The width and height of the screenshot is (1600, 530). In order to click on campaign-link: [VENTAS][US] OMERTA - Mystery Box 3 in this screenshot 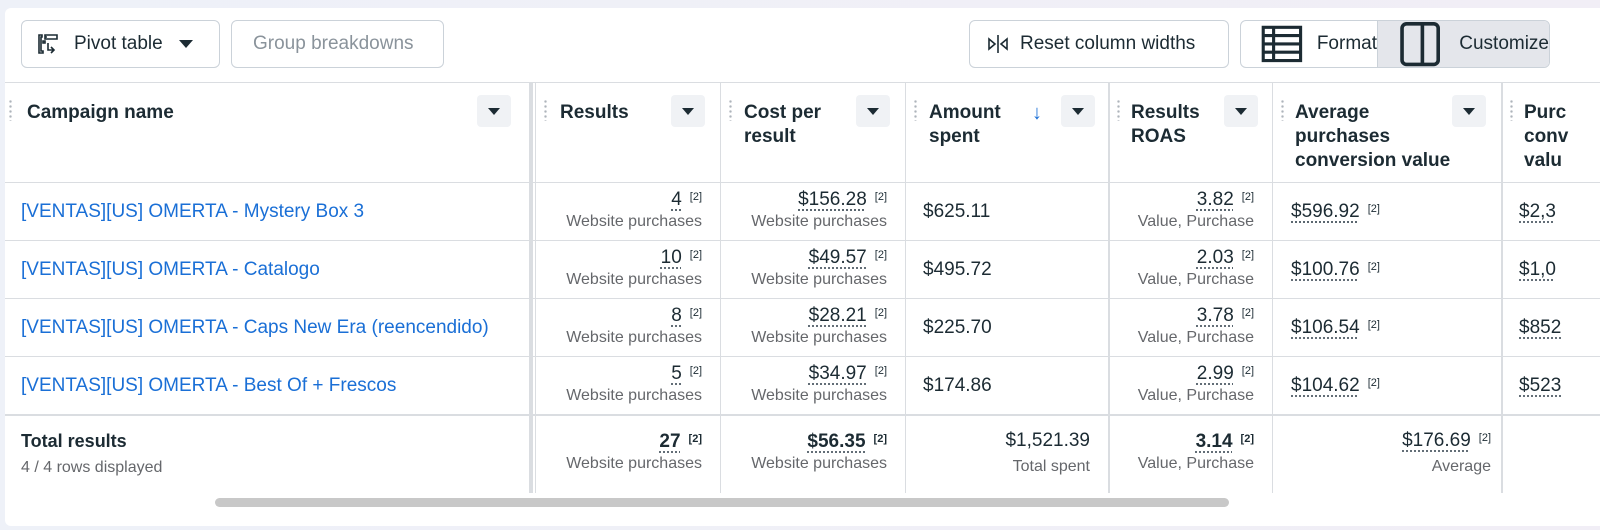, I will do `click(193, 211)`.